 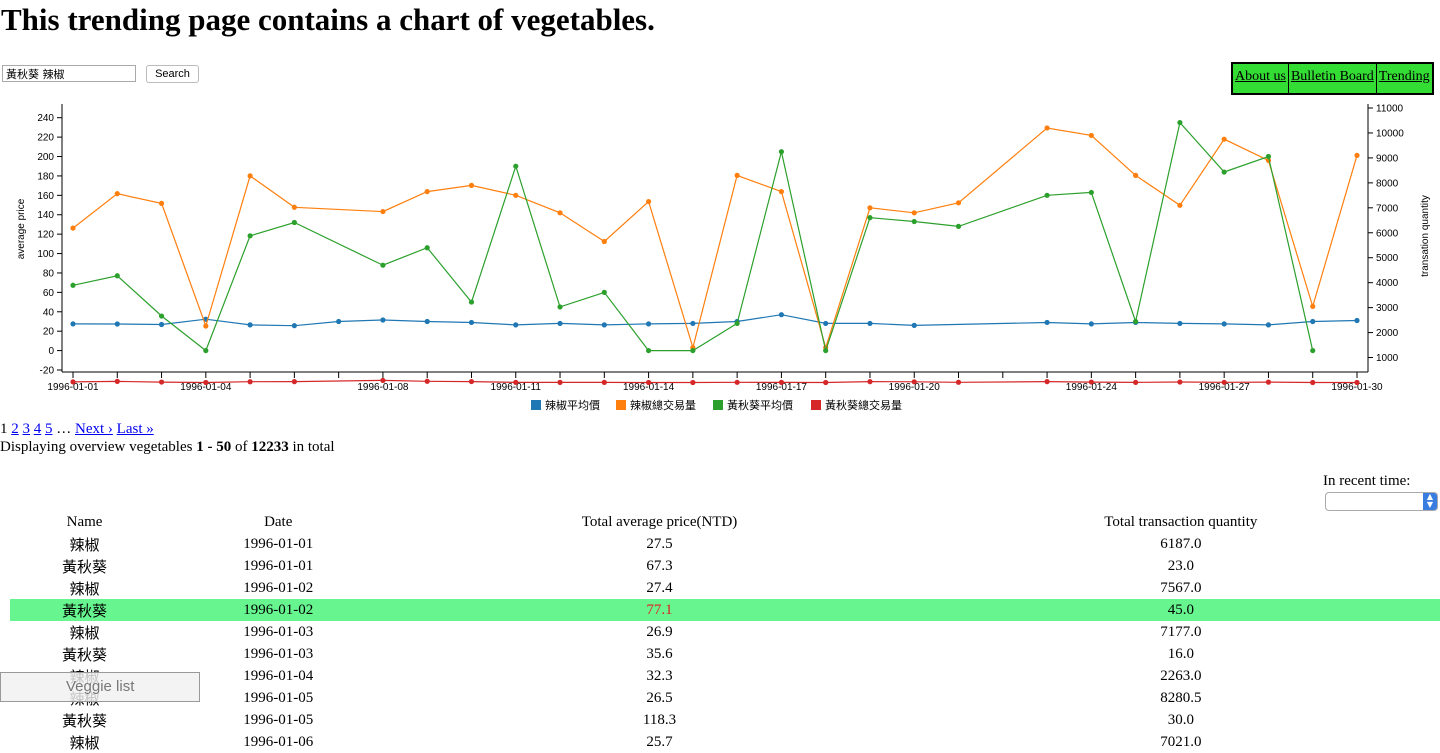 I want to click on nav-trending: Trending, so click(x=1404, y=76).